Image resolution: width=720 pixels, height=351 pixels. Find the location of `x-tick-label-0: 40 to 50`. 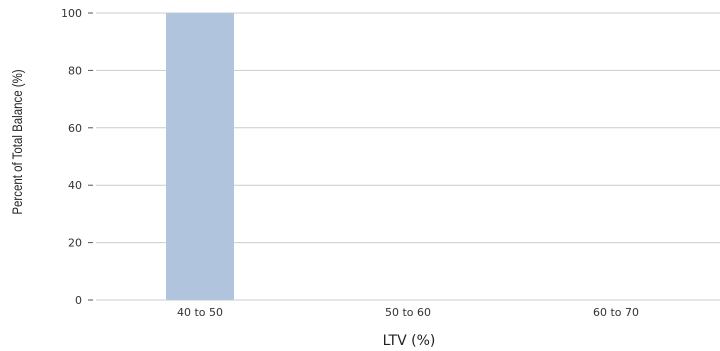

x-tick-label-0: 40 to 50 is located at coordinates (200, 312).